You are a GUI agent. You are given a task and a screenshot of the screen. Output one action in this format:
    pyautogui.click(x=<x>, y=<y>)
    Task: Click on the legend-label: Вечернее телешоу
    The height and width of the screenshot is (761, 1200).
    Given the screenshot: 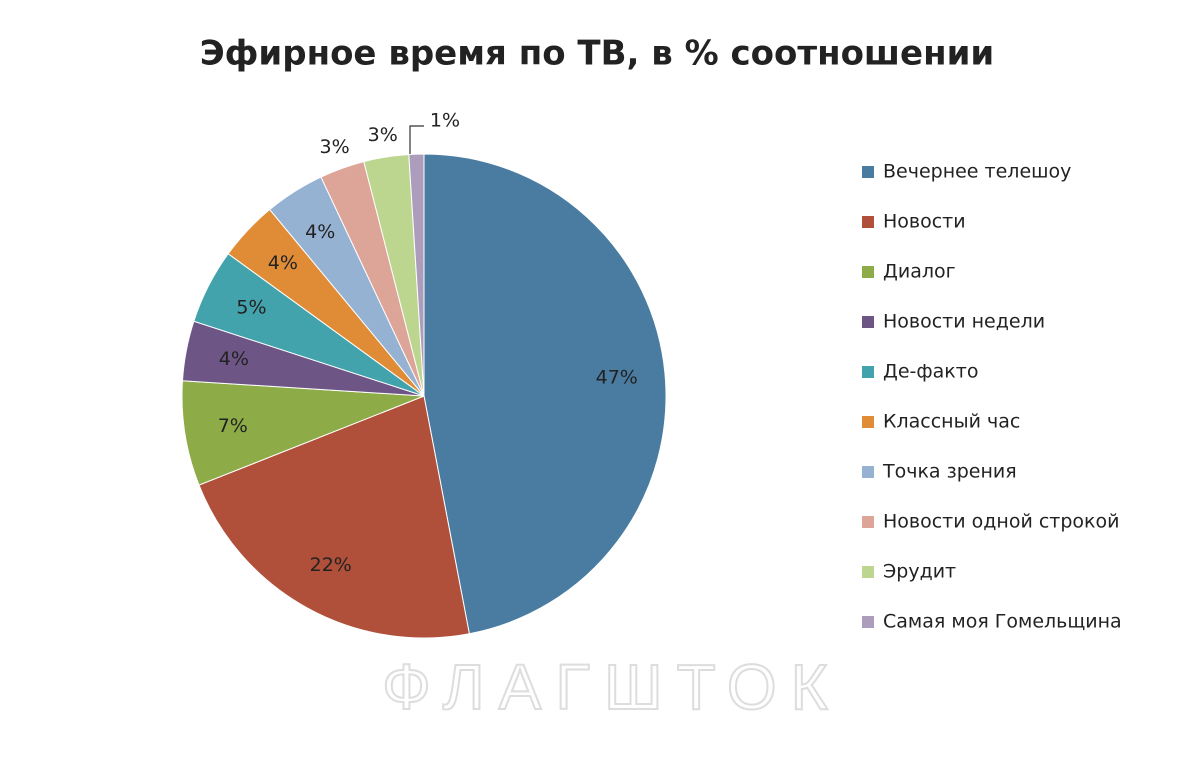 What is the action you would take?
    pyautogui.click(x=977, y=172)
    